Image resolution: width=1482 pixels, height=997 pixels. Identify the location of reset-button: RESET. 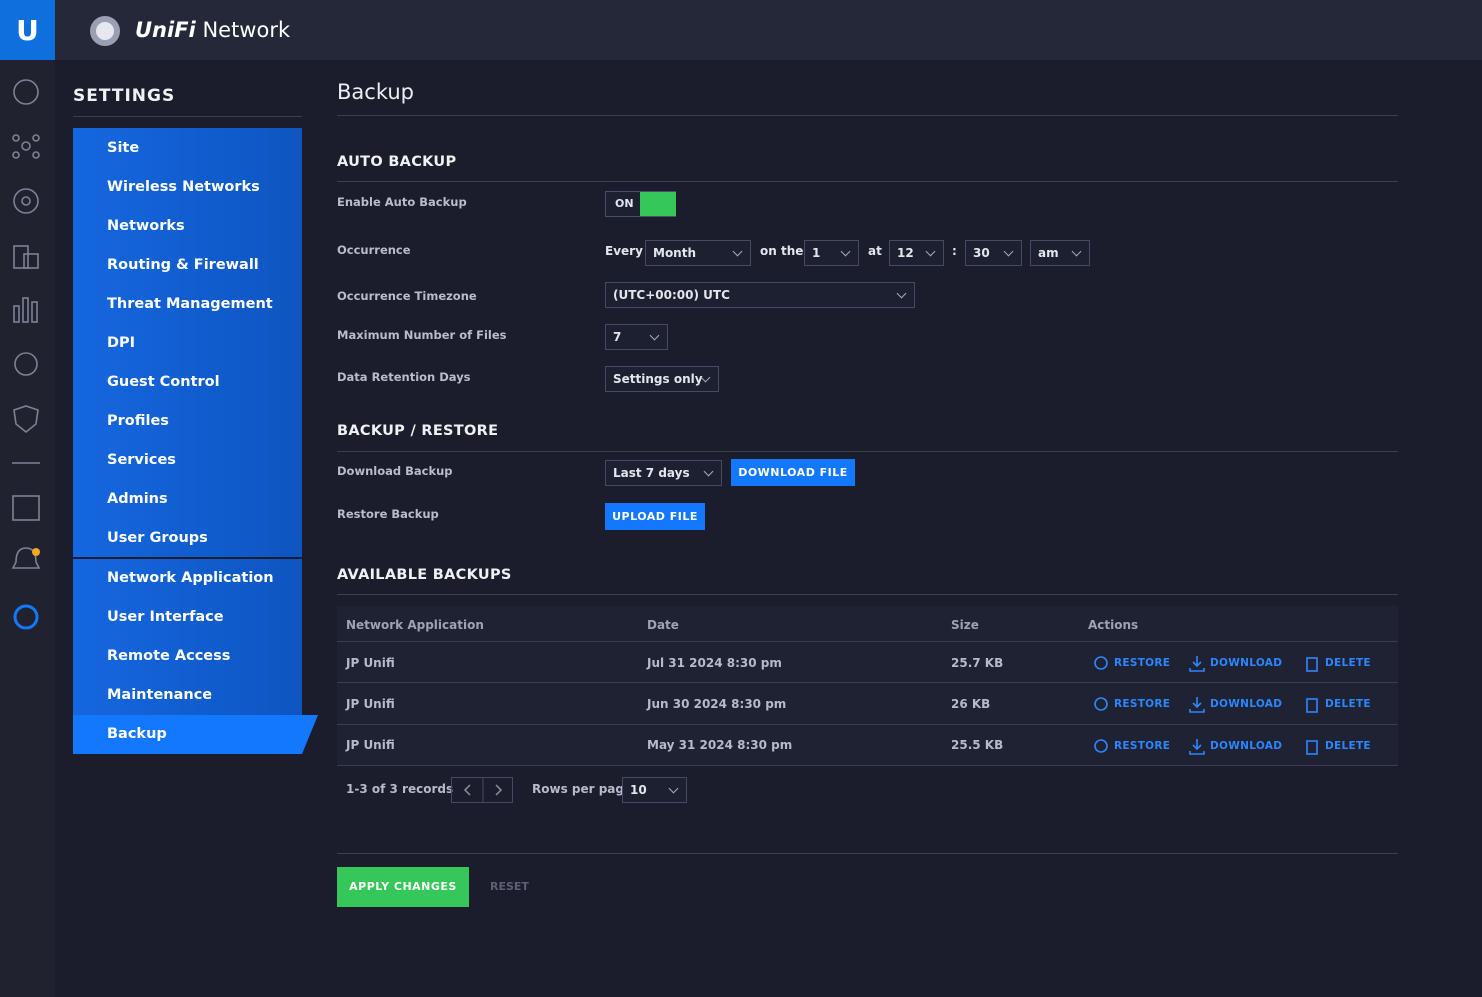
(509, 886).